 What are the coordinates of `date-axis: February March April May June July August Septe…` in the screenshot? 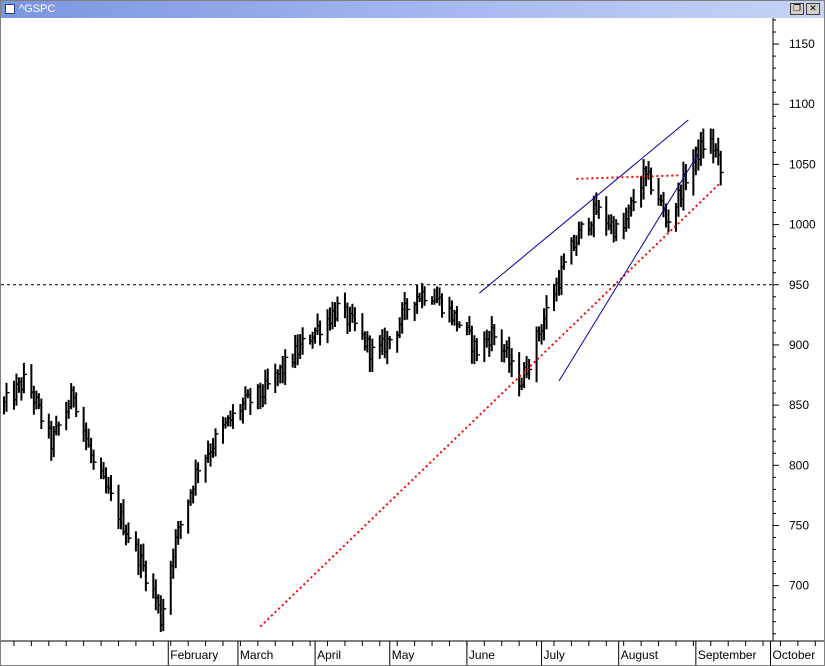 It's located at (412, 652).